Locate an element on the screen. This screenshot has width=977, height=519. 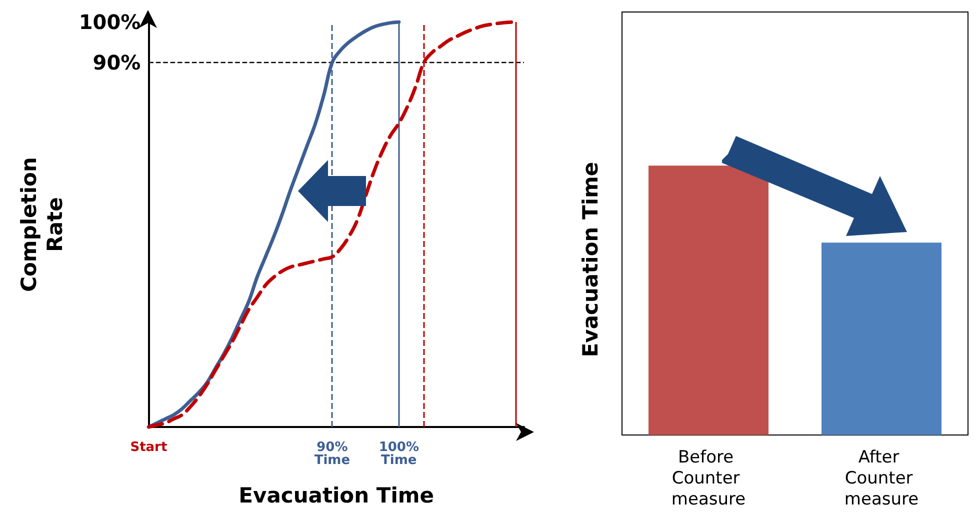
x-tick-label: Before Counter measure is located at coordinates (708, 479).